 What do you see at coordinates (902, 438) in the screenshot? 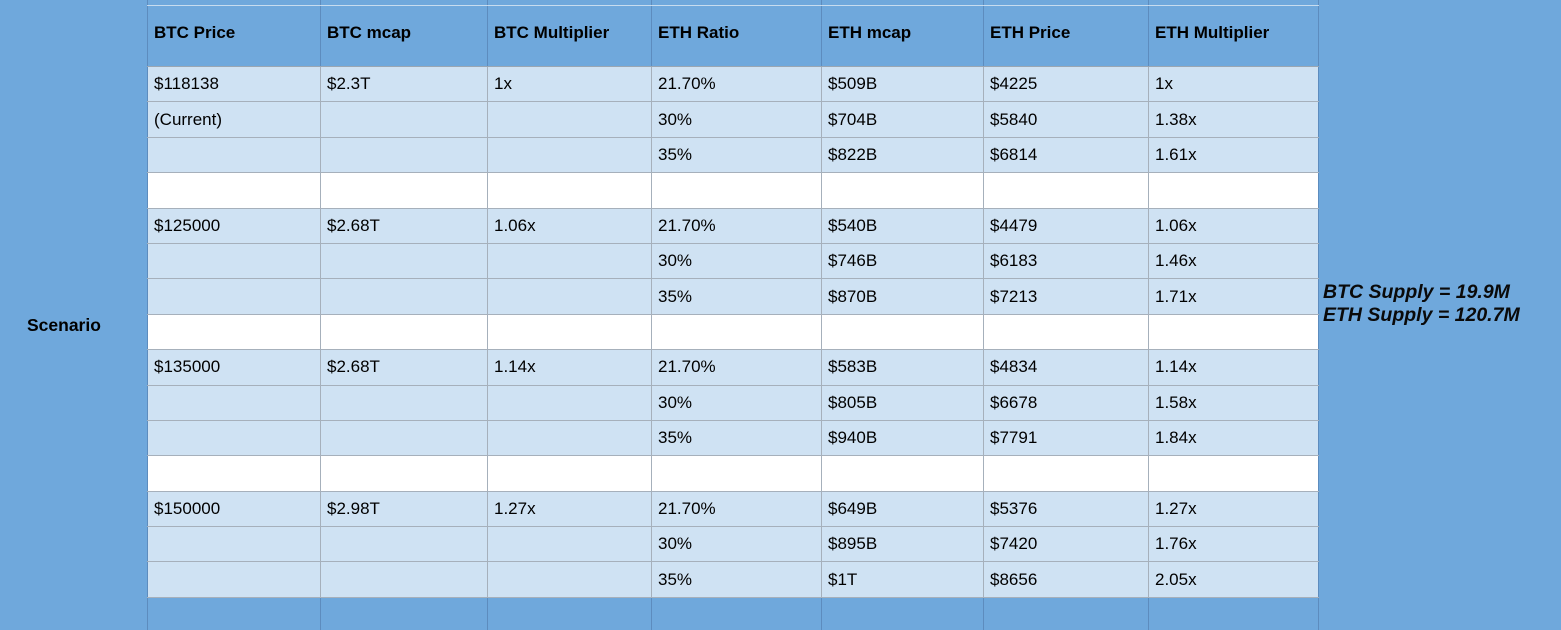
I see `table-cell: $940B` at bounding box center [902, 438].